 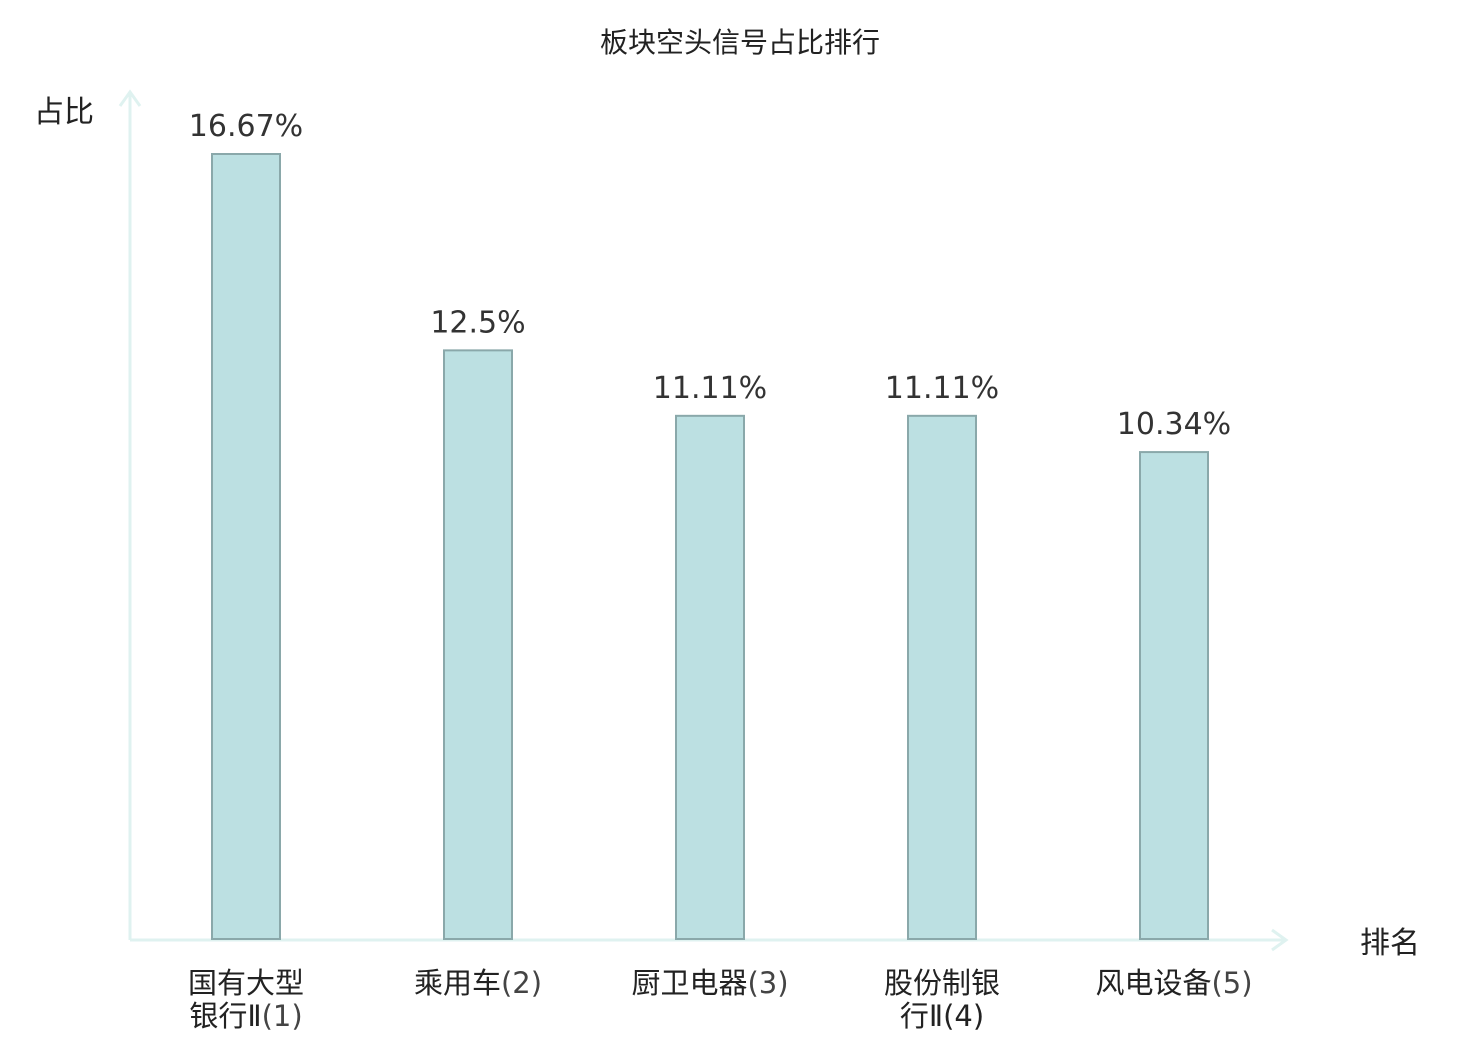 I want to click on value-label-5: 10.34%, so click(x=1174, y=424).